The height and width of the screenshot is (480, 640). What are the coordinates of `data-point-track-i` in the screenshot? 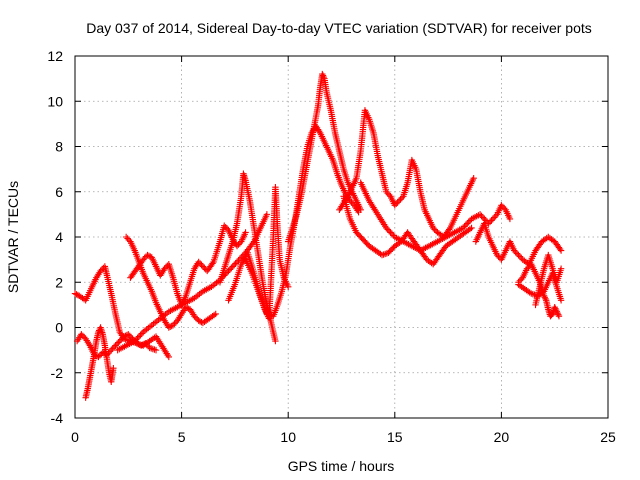 It's located at (353, 204).